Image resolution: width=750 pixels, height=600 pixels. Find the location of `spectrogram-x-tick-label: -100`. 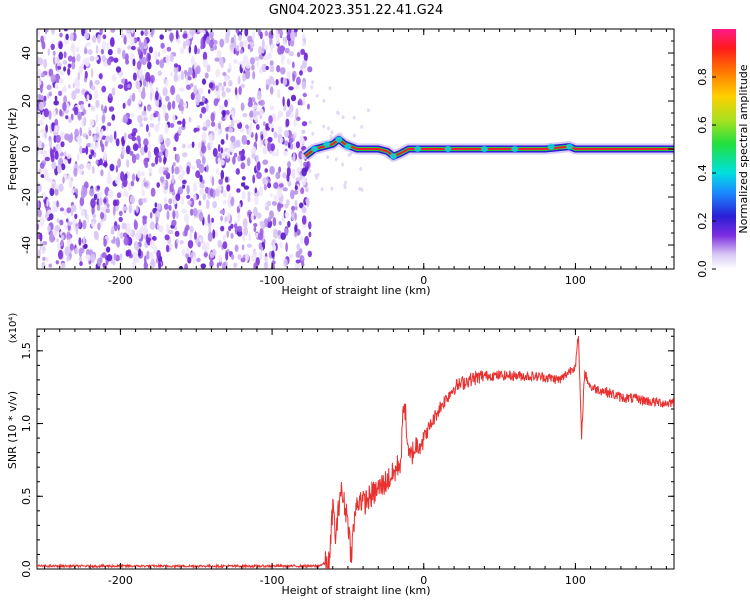

spectrogram-x-tick-label: -100 is located at coordinates (272, 280).